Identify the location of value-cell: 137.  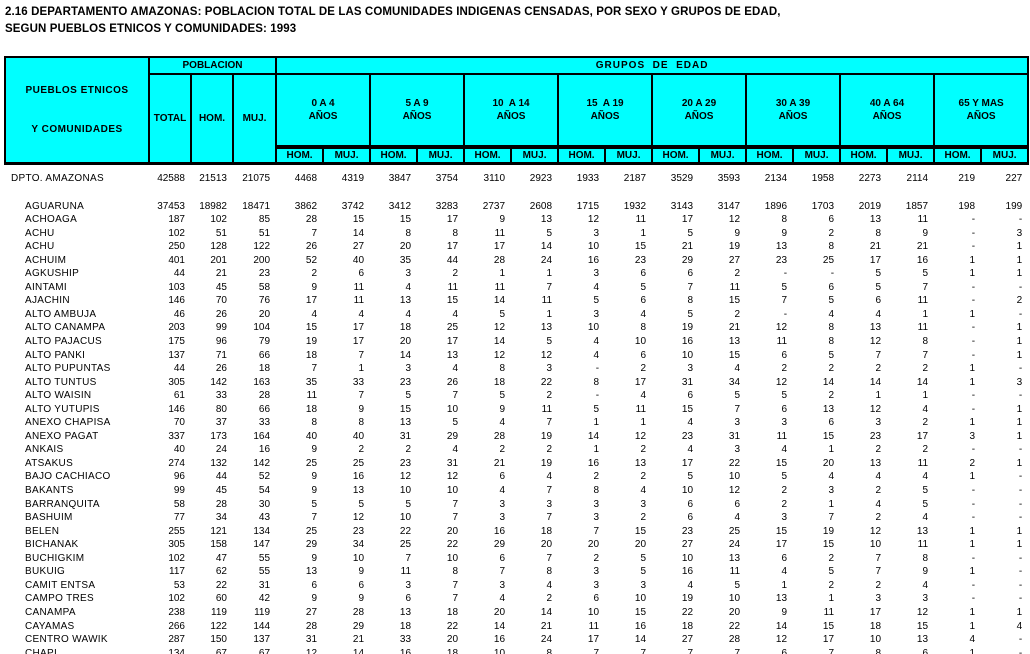
(262, 640).